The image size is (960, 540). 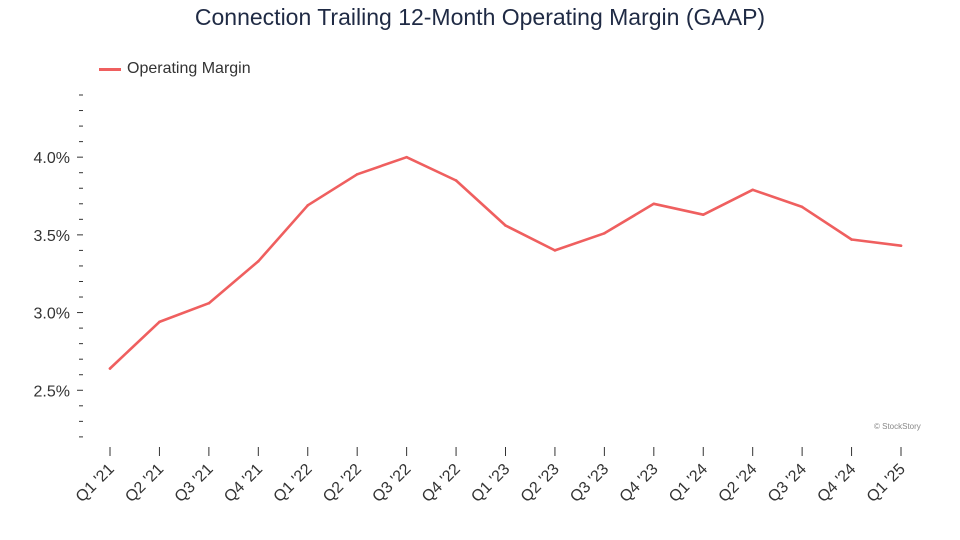 I want to click on x-tick-label: Q3 '23, so click(x=589, y=483).